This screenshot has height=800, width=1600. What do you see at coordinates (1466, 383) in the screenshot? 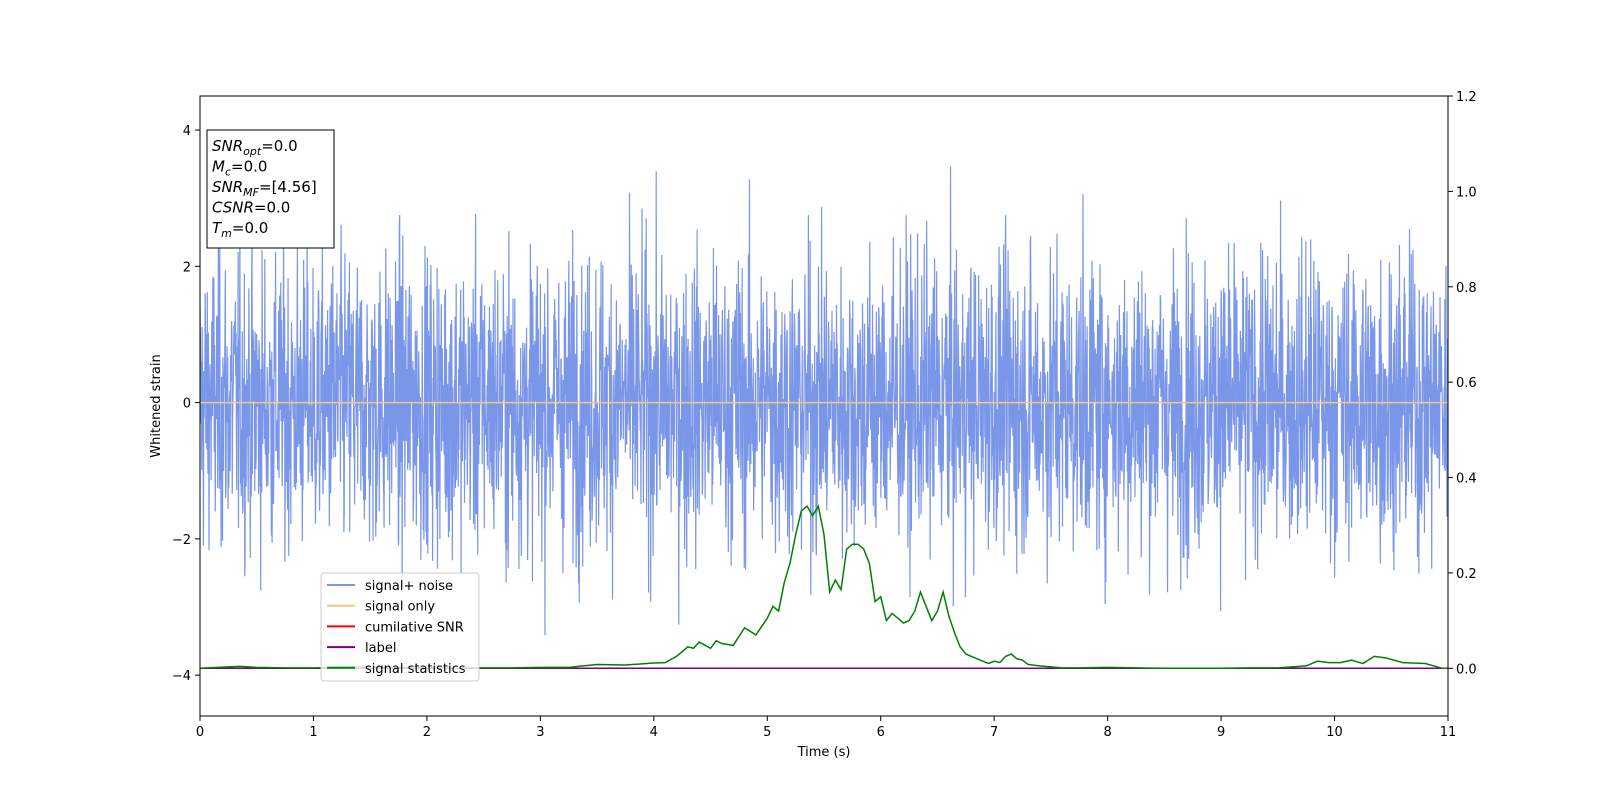
I see `y-right-tick-label: 0.6` at bounding box center [1466, 383].